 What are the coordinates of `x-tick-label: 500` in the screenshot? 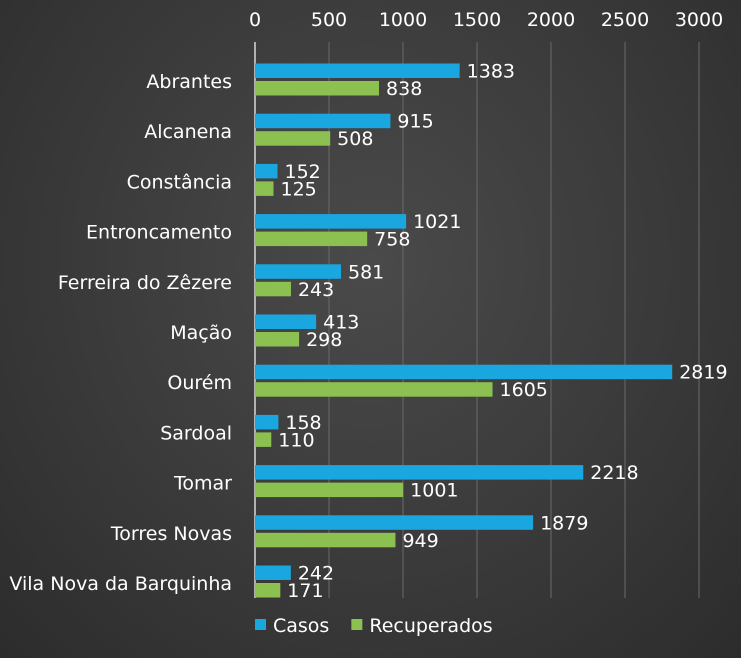 It's located at (329, 20).